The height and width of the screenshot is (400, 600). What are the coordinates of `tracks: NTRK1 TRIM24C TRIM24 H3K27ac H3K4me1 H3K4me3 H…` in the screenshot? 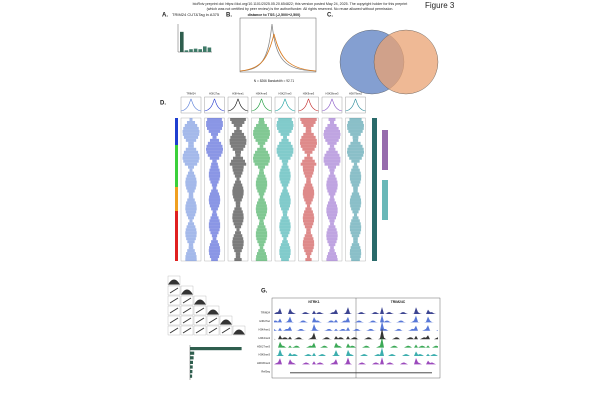 It's located at (347, 338).